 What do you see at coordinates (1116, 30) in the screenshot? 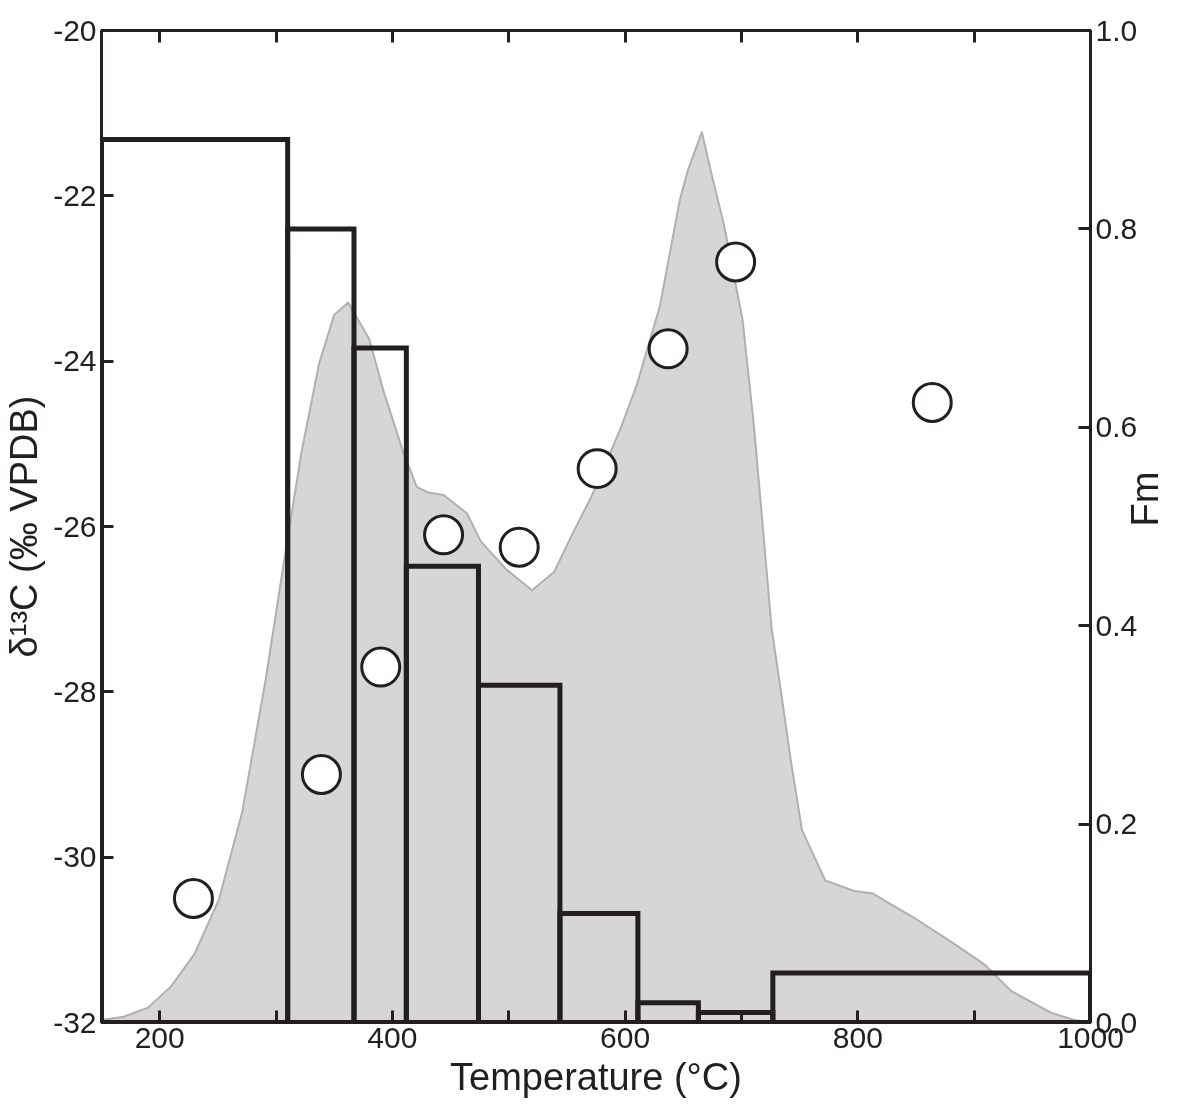
I see `y2-tick-label: 1.0` at bounding box center [1116, 30].